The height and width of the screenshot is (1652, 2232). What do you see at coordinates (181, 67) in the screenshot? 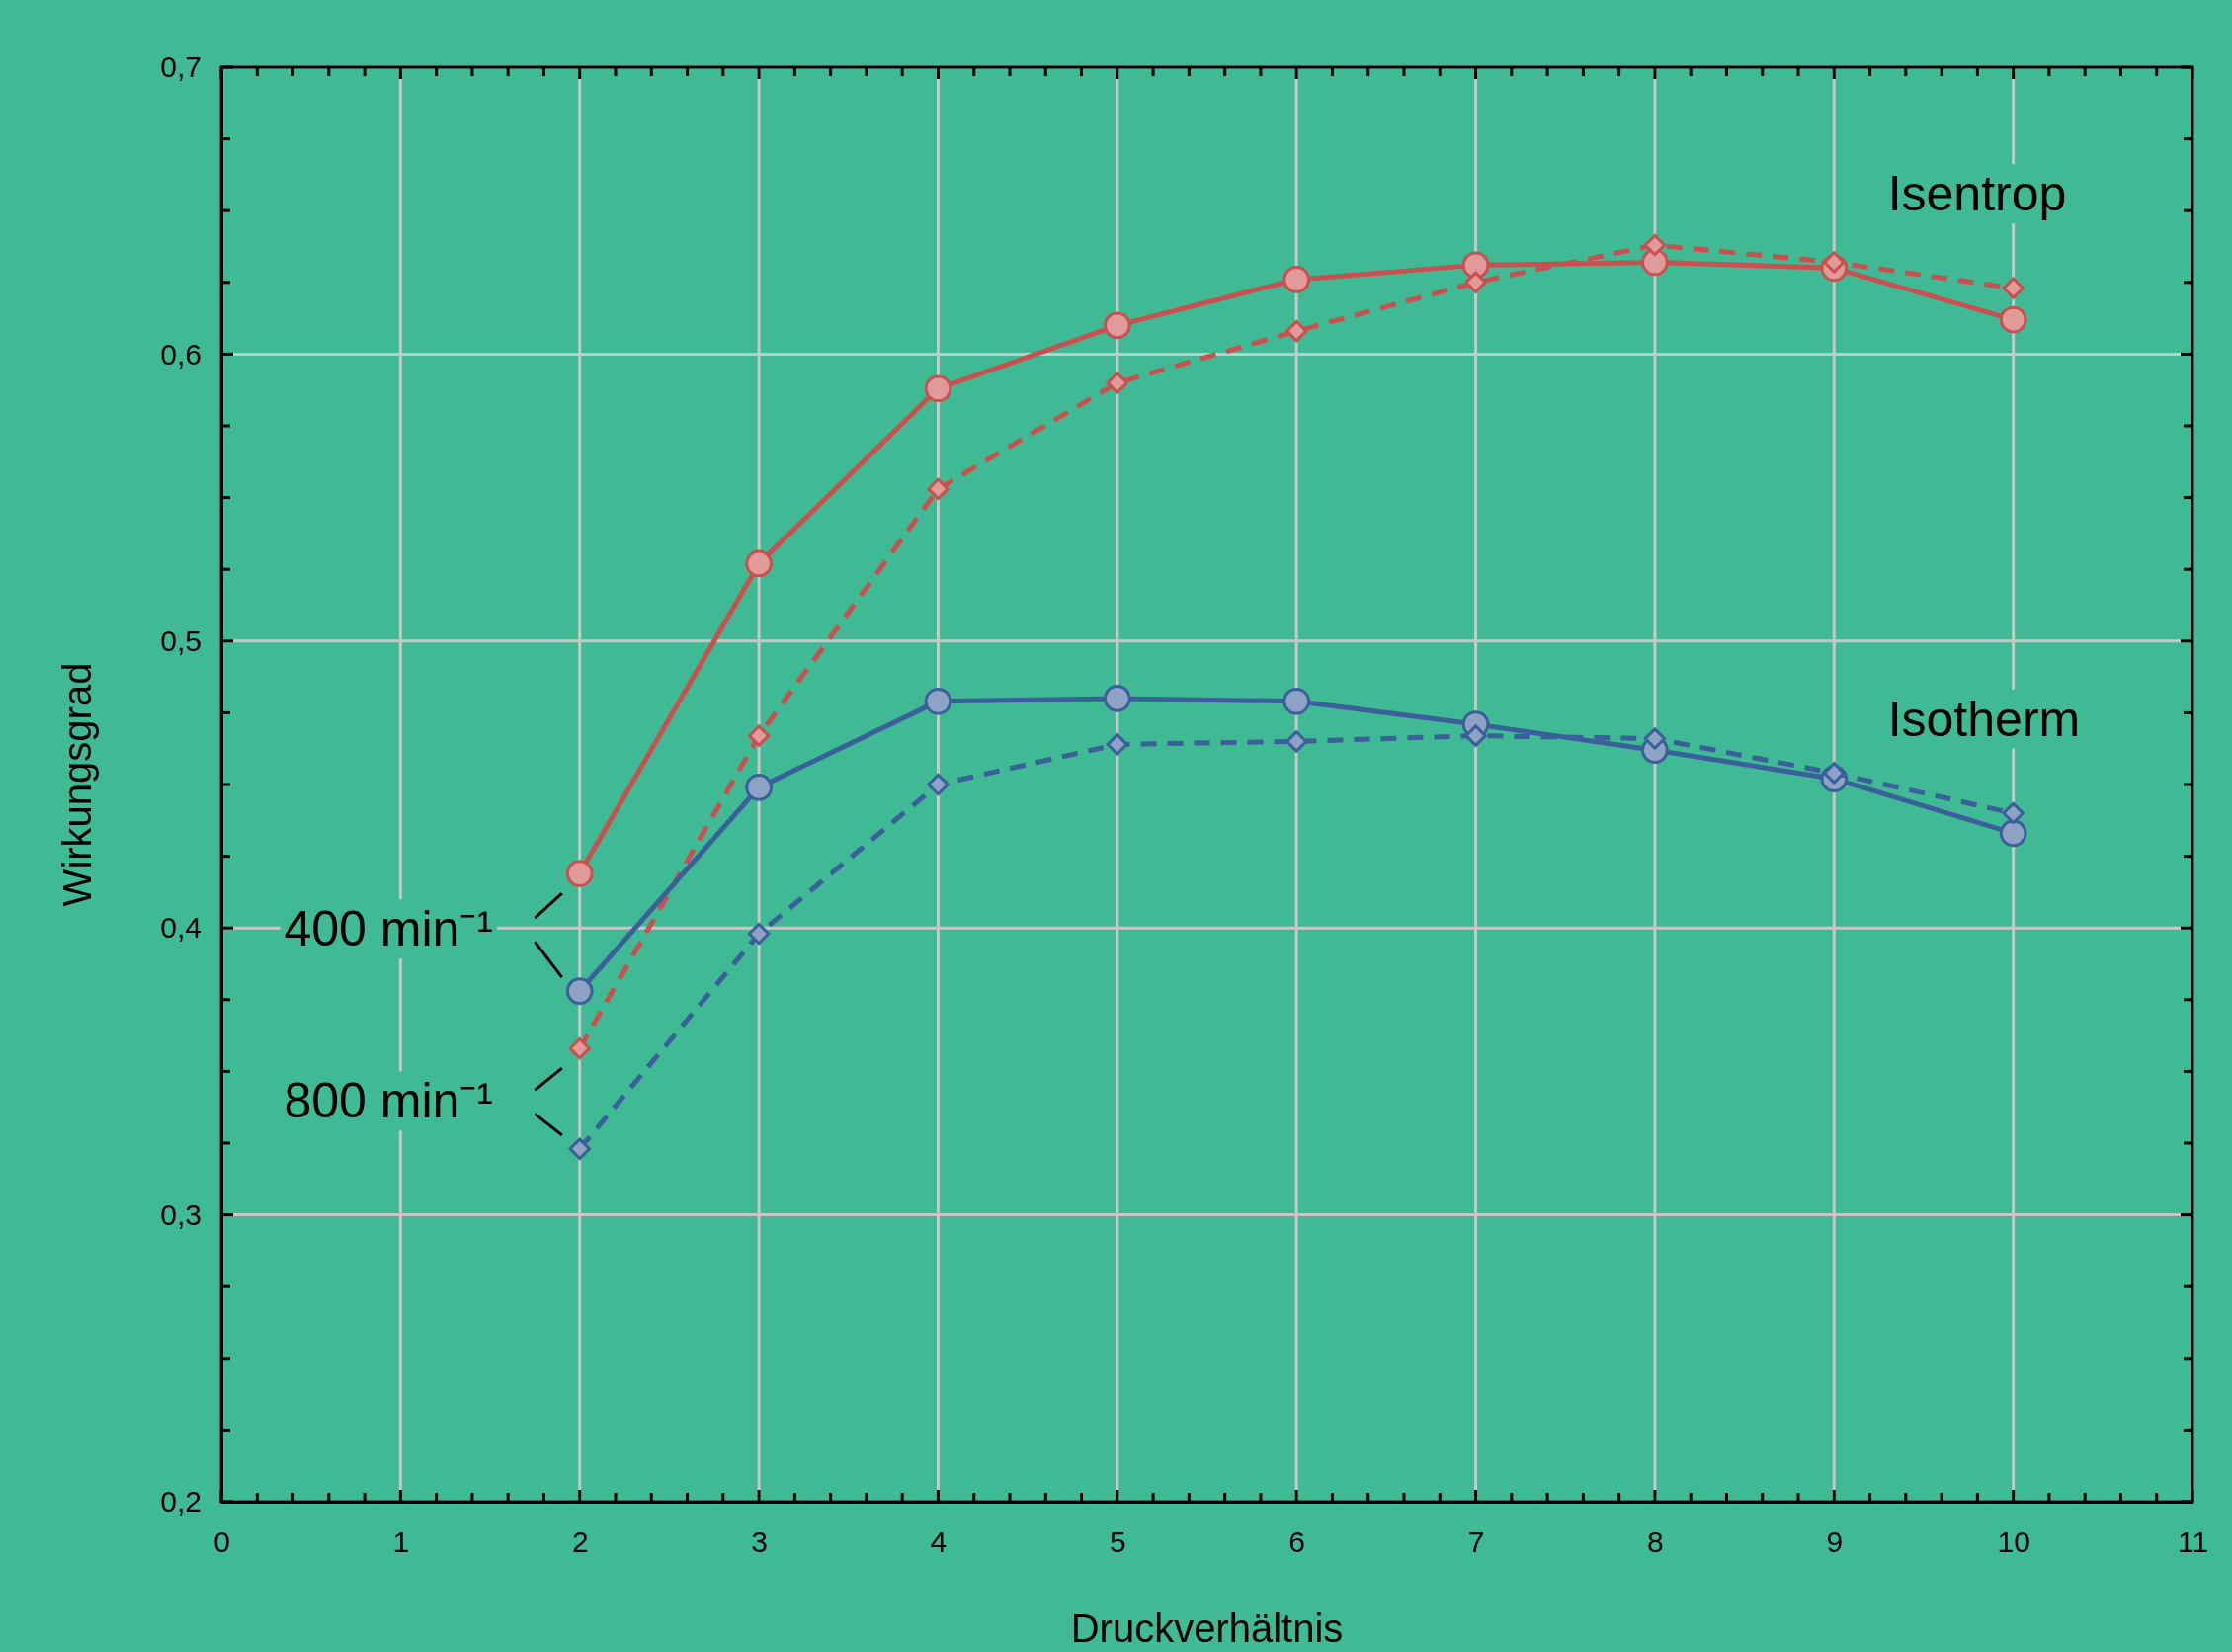
I see `y-tick-label: 0,7` at bounding box center [181, 67].